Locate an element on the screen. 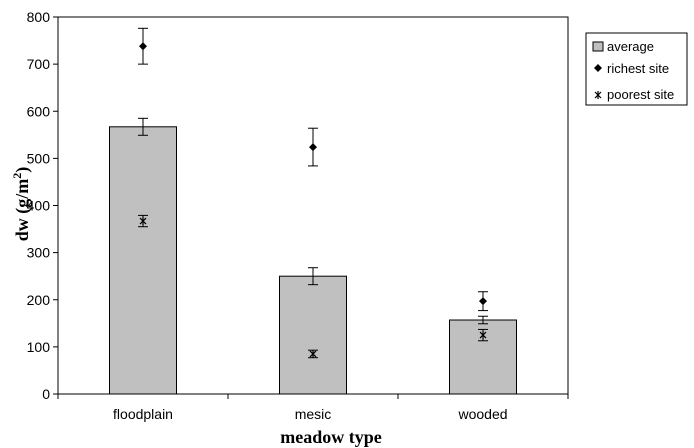 The height and width of the screenshot is (448, 694). y-tick-label: 100 is located at coordinates (39, 347).